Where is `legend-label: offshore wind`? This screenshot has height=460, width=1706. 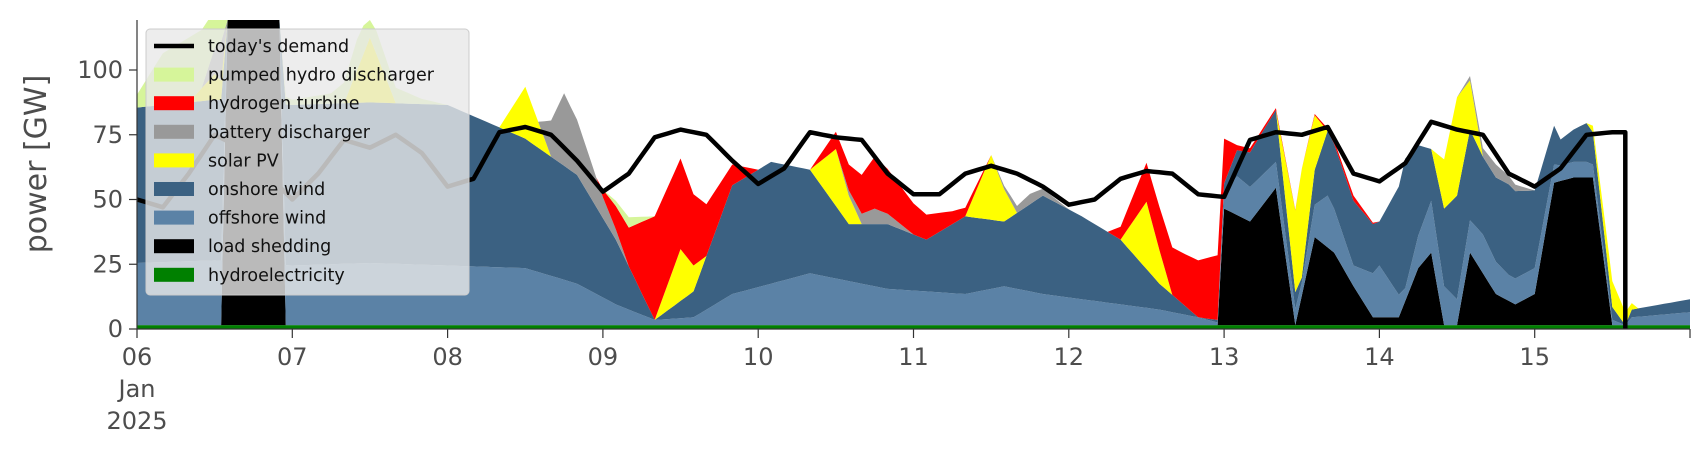 legend-label: offshore wind is located at coordinates (267, 219).